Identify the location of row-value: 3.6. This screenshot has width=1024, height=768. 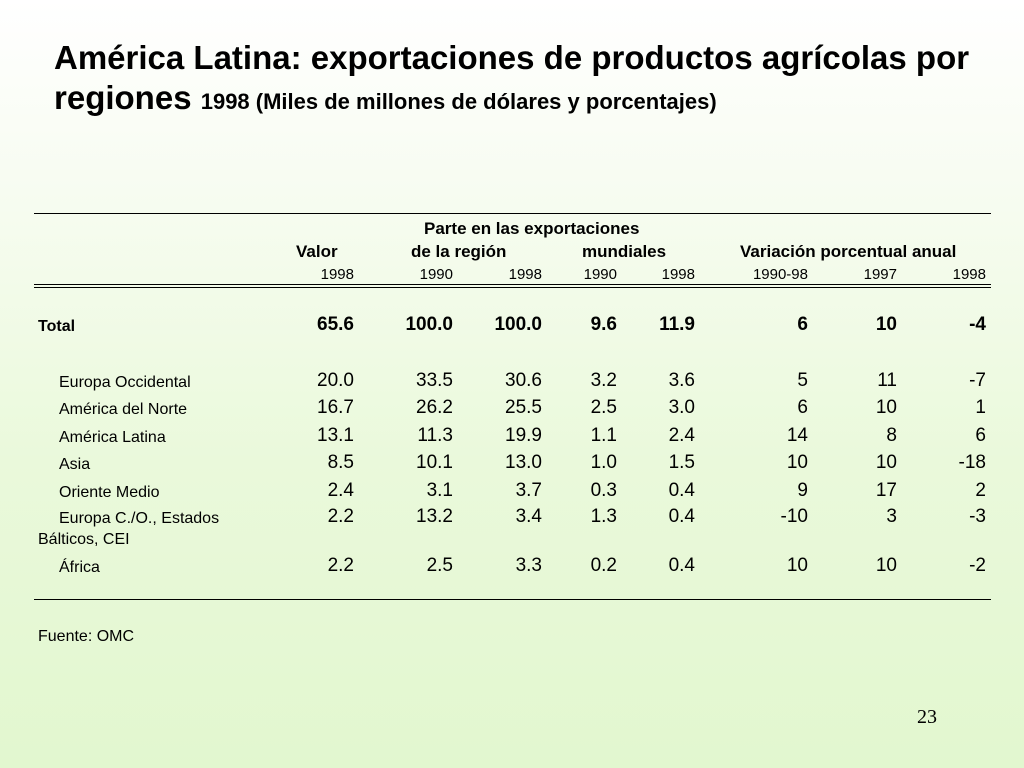
(681, 380).